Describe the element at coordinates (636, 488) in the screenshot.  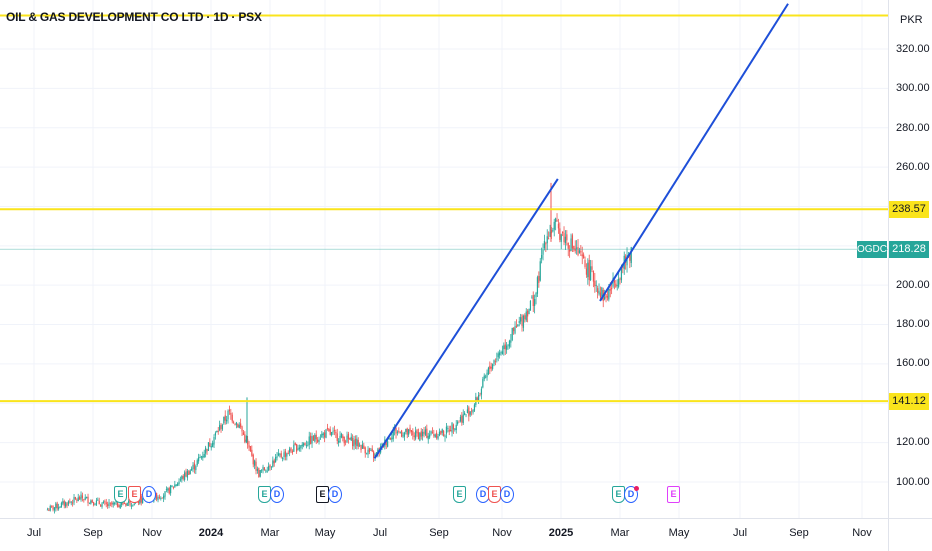
I see `news-dot-icon` at that location.